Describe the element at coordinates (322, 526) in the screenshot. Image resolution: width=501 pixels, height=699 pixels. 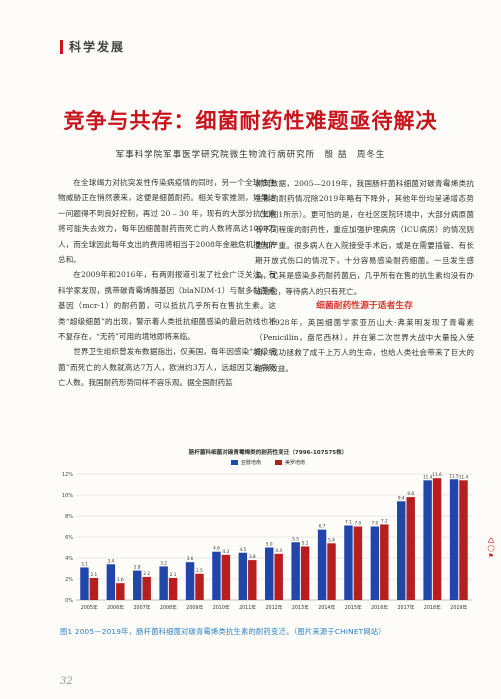
I see `data-label: 6.7` at that location.